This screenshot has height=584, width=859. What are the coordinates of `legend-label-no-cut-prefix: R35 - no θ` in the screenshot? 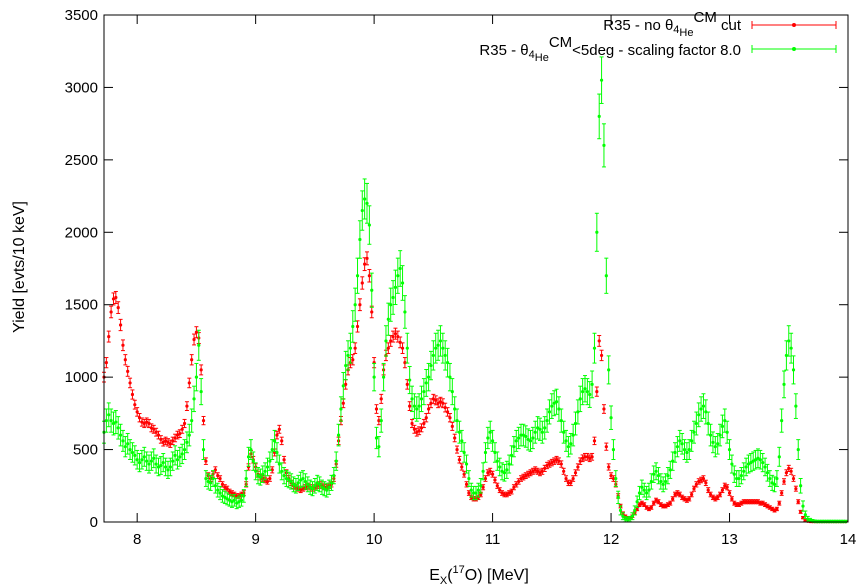 It's located at (638, 25).